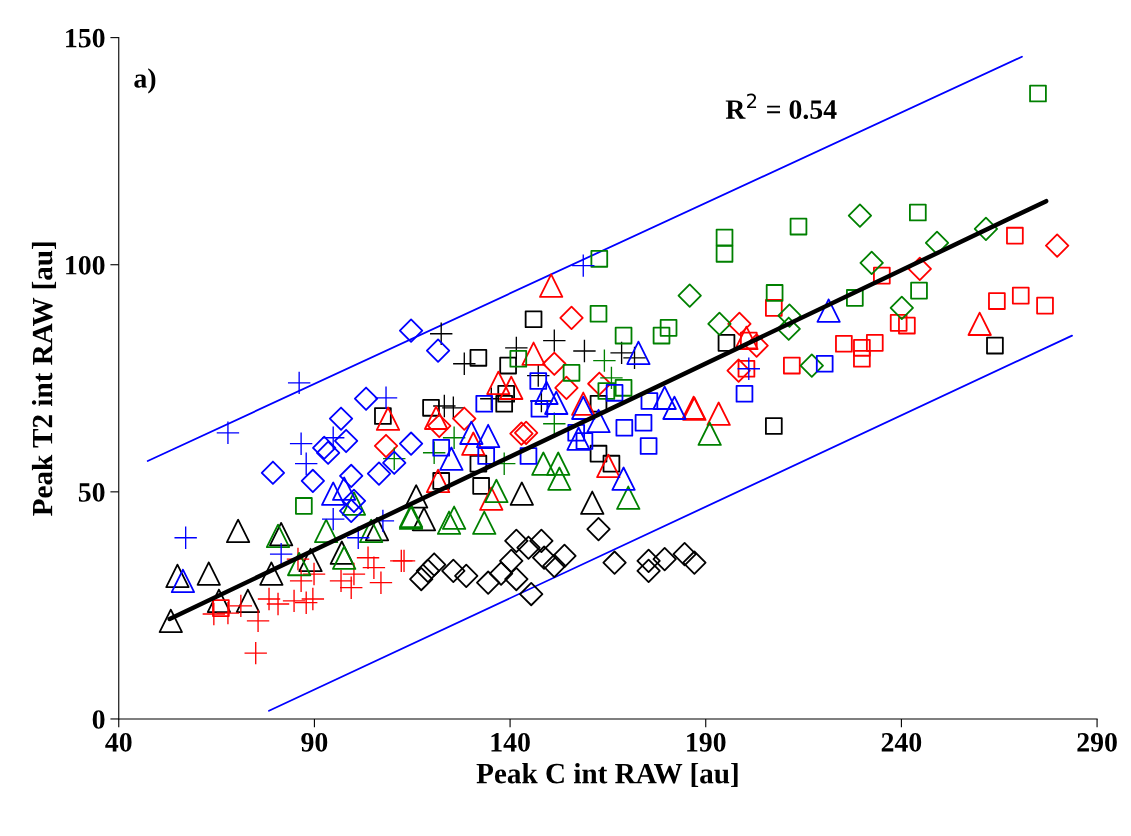 The width and height of the screenshot is (1131, 836). What do you see at coordinates (91, 492) in the screenshot?
I see `y-tick-label: 50` at bounding box center [91, 492].